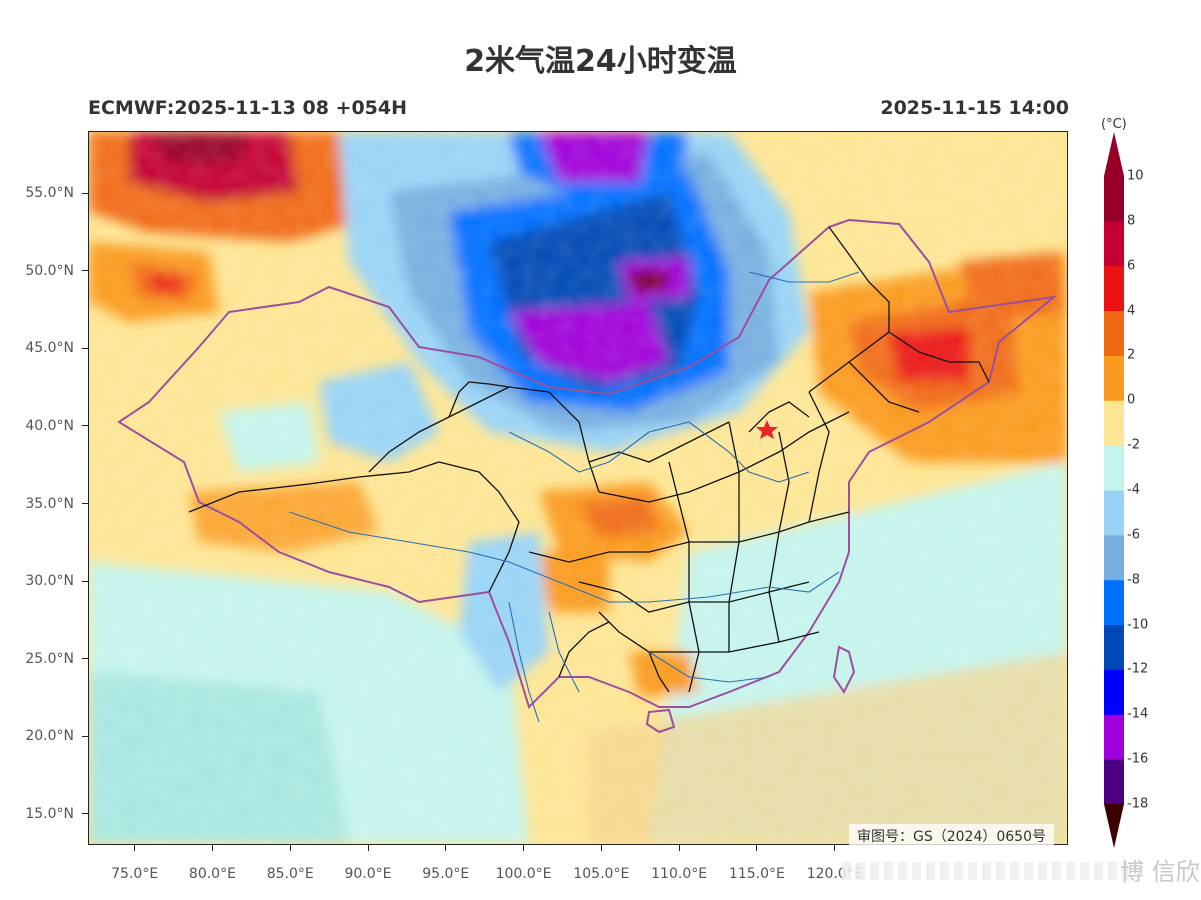  What do you see at coordinates (1138, 625) in the screenshot?
I see `colorbar-label: -10` at bounding box center [1138, 625].